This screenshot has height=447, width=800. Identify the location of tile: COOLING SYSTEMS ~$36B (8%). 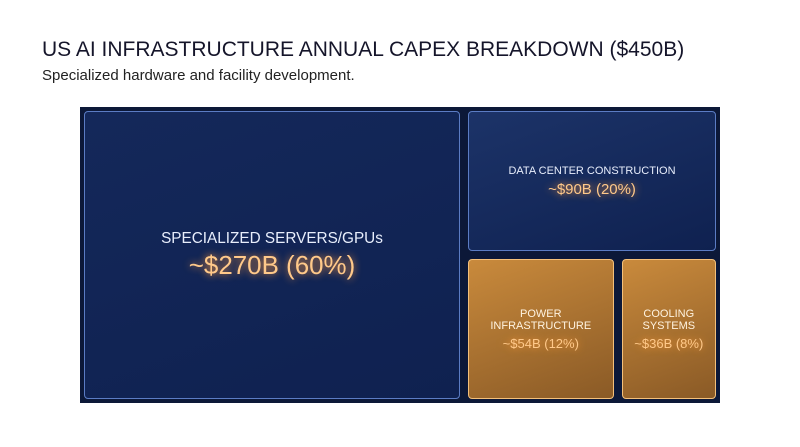
(668, 329).